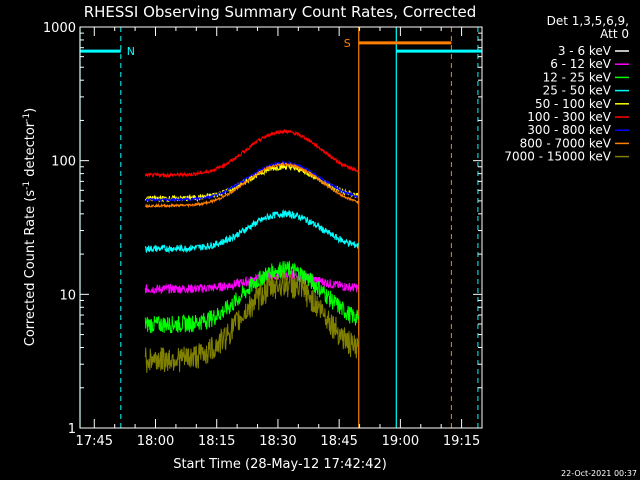  Describe the element at coordinates (155, 441) in the screenshot. I see `x-tick-label-1: 18:00` at that location.